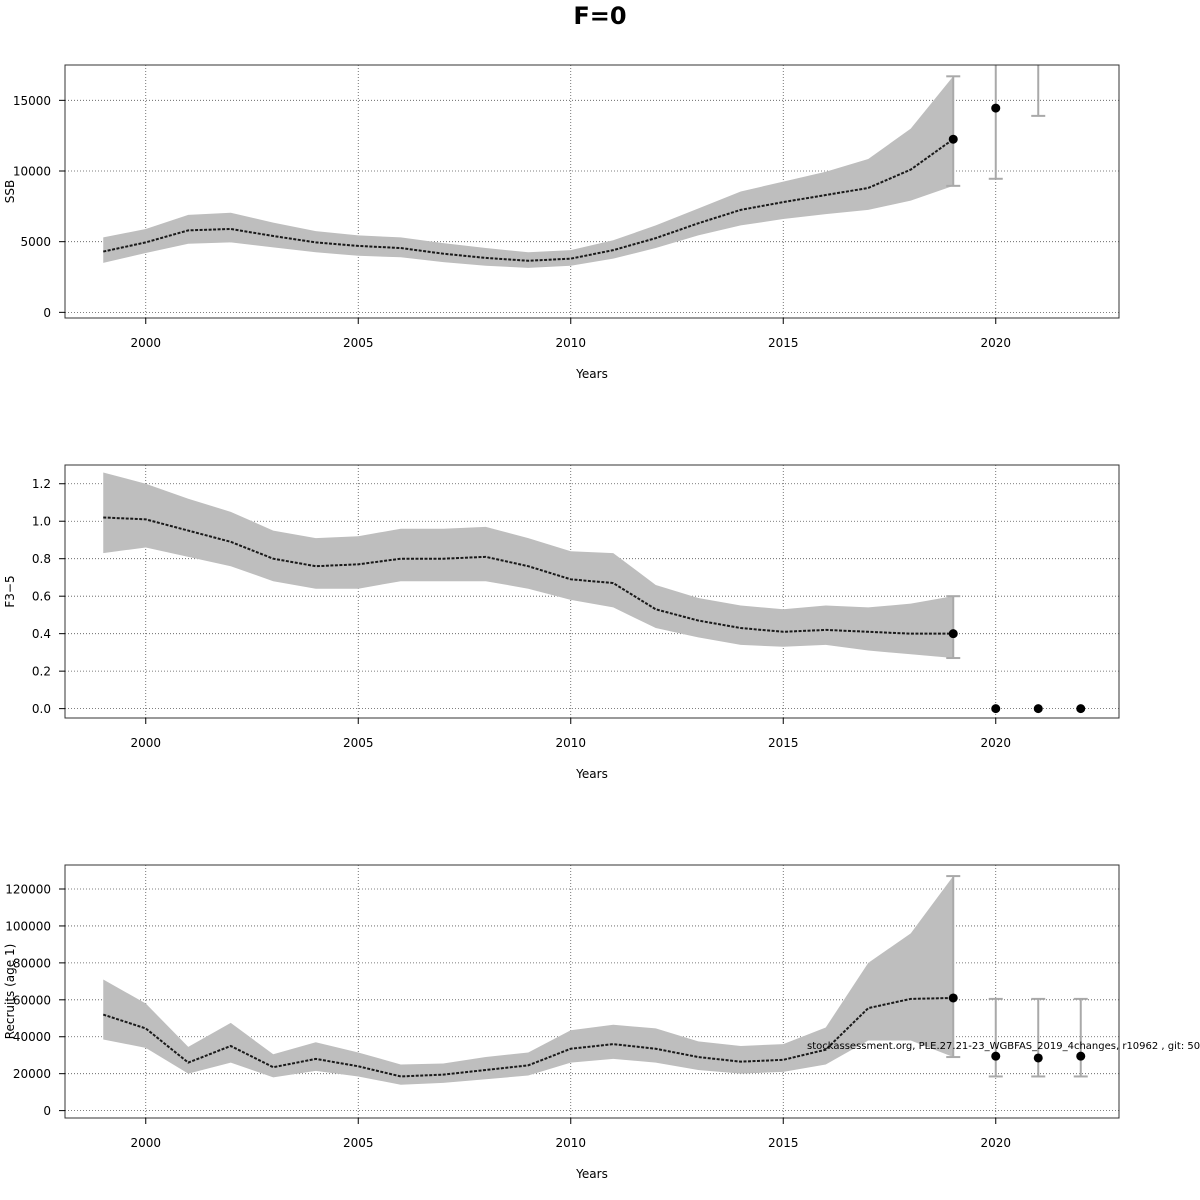 This screenshot has width=1200, height=1200. What do you see at coordinates (41, 559) in the screenshot?
I see `y-tick-label: 0.8` at bounding box center [41, 559].